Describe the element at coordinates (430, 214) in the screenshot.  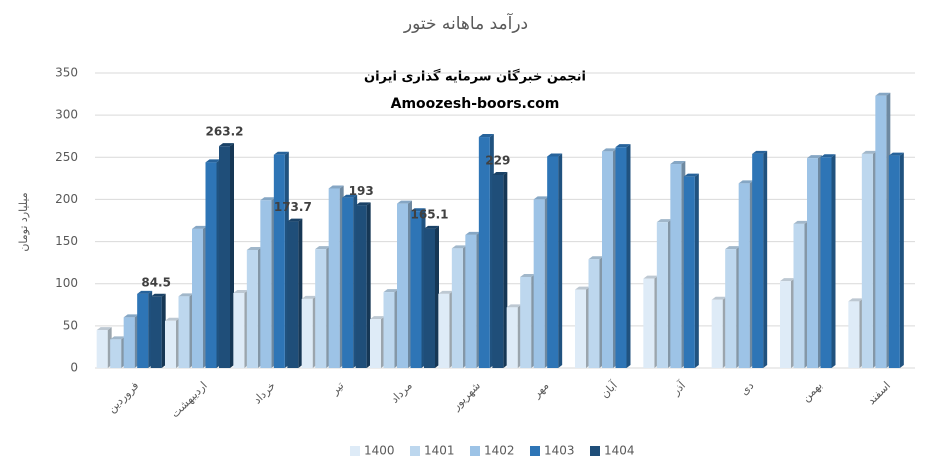
I see `data-label: 165.1` at that location.